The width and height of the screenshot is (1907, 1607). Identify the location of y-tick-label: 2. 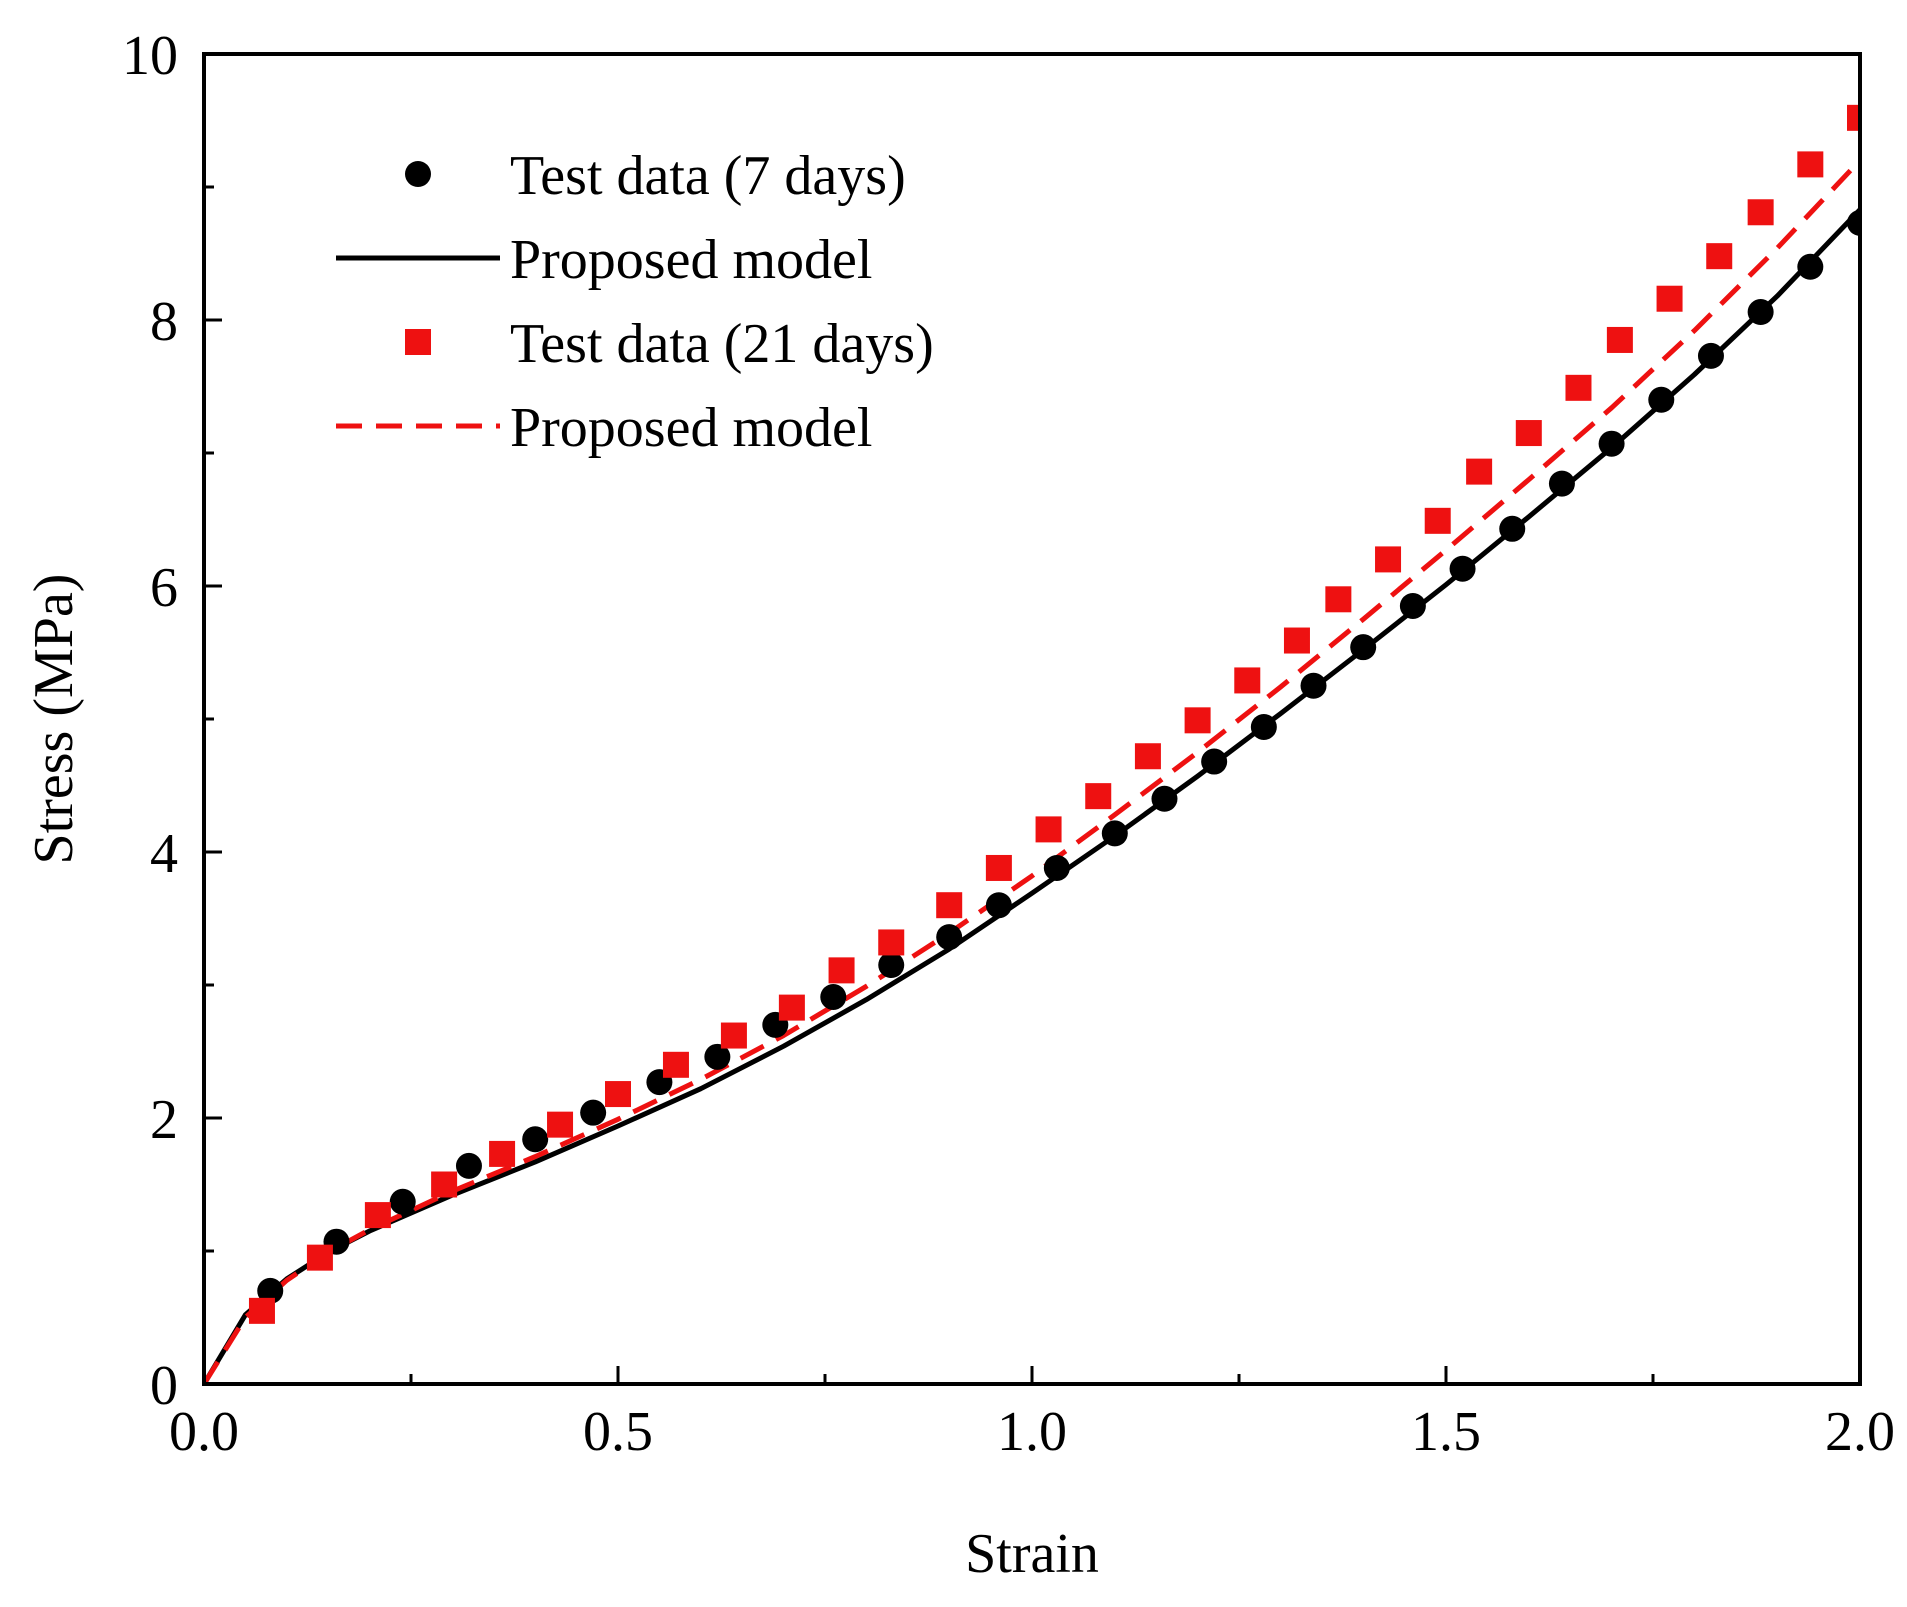
(164, 1120).